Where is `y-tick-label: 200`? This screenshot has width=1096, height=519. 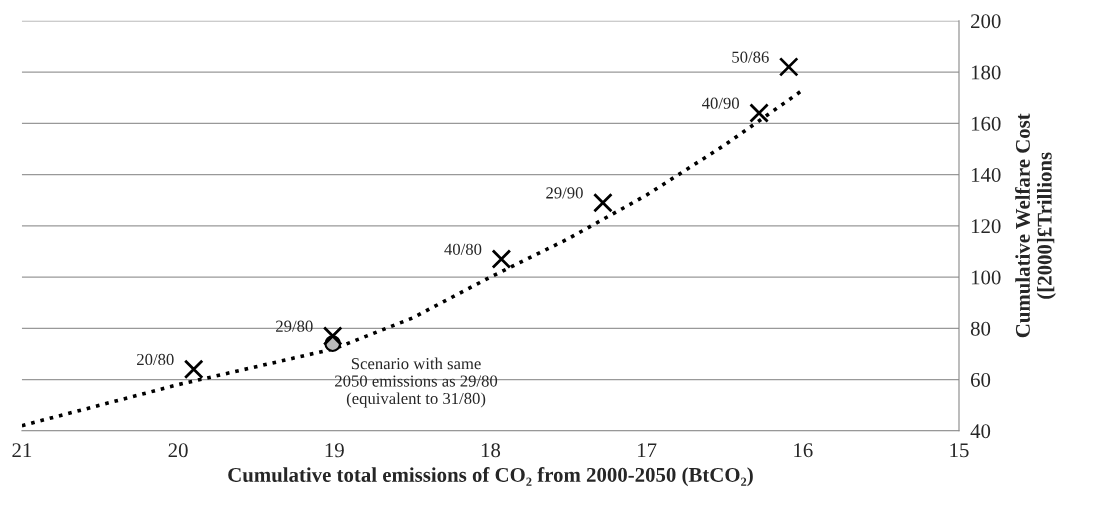
y-tick-label: 200 is located at coordinates (986, 21).